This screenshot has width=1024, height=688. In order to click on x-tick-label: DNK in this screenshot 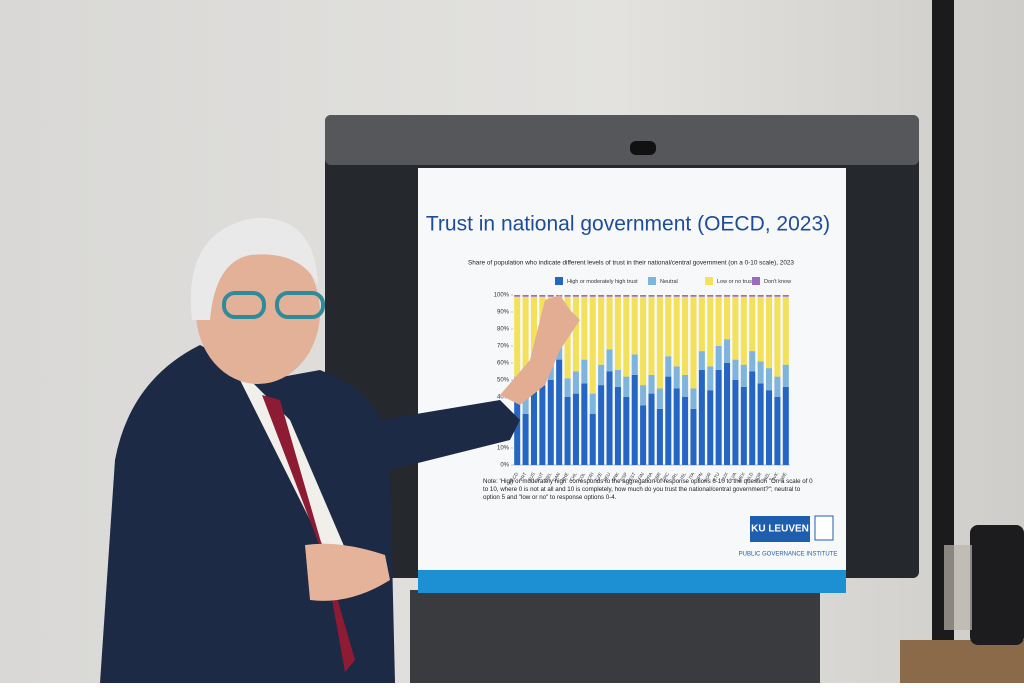, I will do `click(616, 477)`.